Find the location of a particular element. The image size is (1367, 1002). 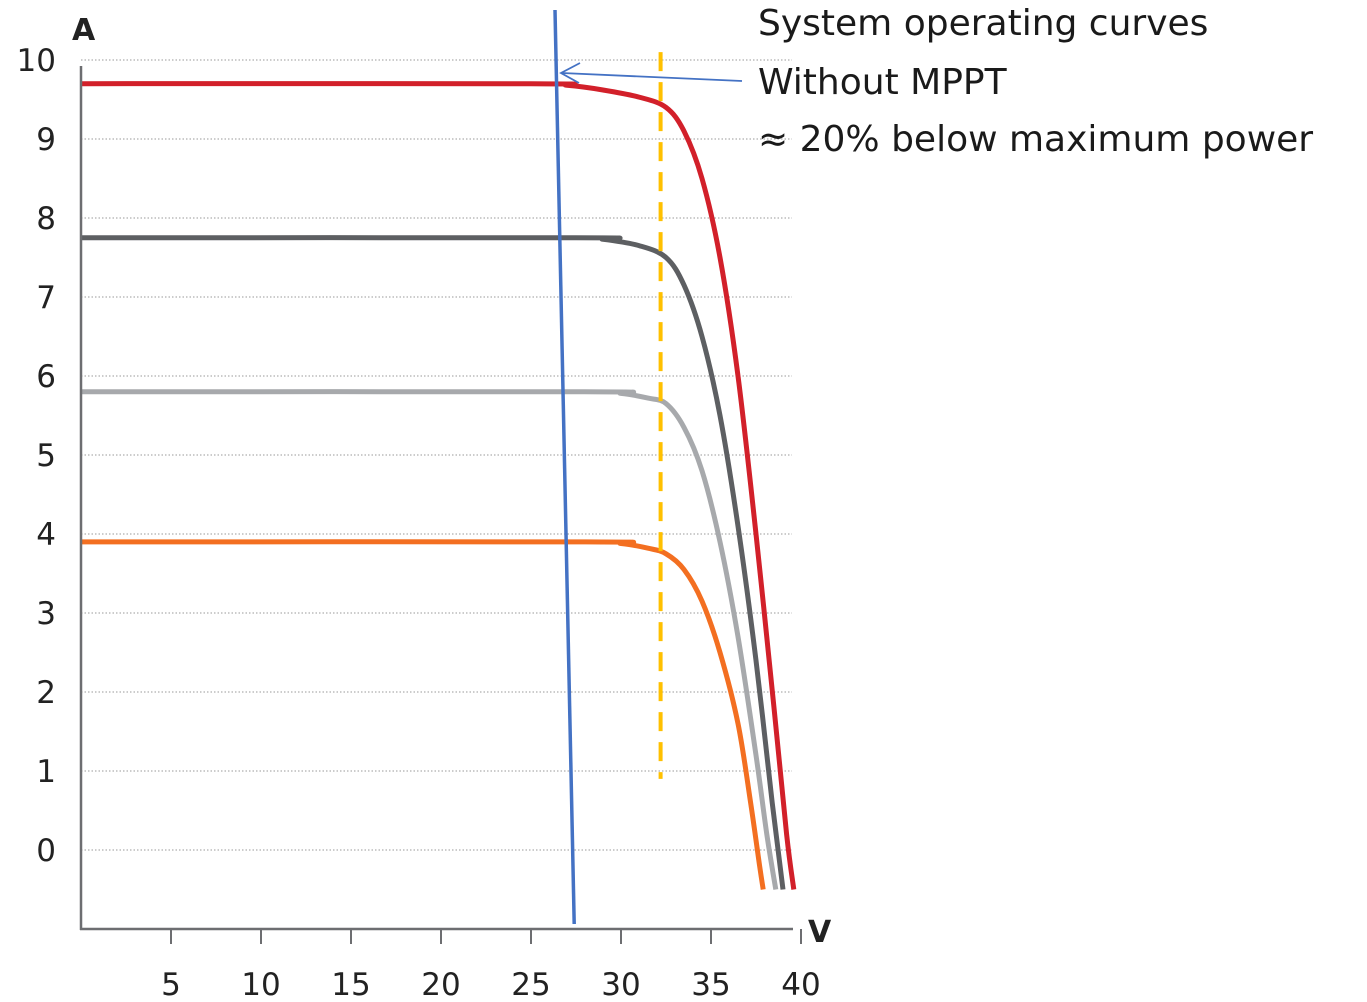

operating-line is located at coordinates (564, 467).